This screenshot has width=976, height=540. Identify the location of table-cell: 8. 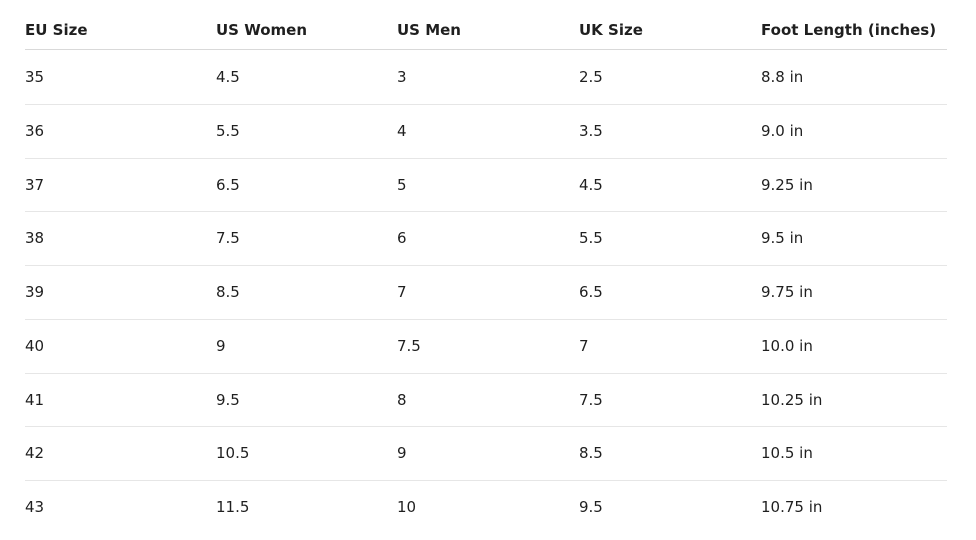
(402, 399).